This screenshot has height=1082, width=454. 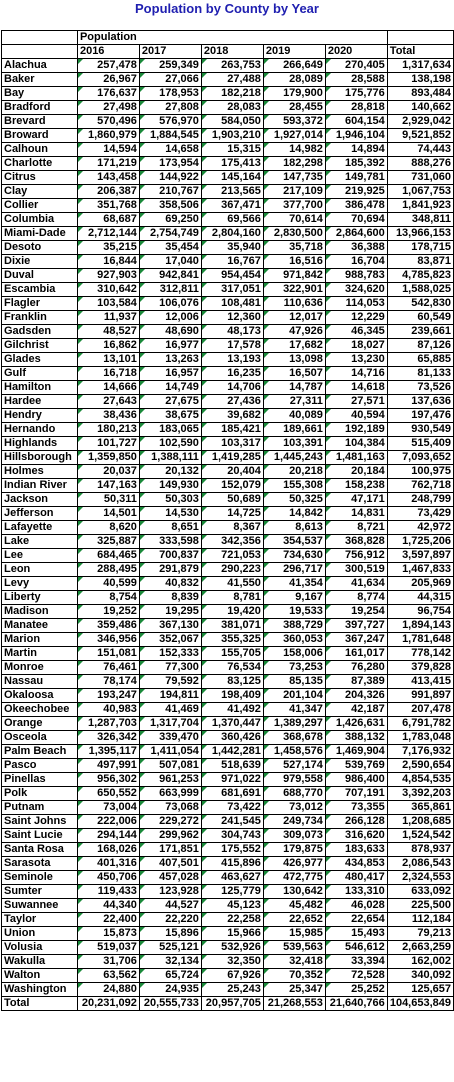 I want to click on population-cell: 1,442,281, so click(x=232, y=751).